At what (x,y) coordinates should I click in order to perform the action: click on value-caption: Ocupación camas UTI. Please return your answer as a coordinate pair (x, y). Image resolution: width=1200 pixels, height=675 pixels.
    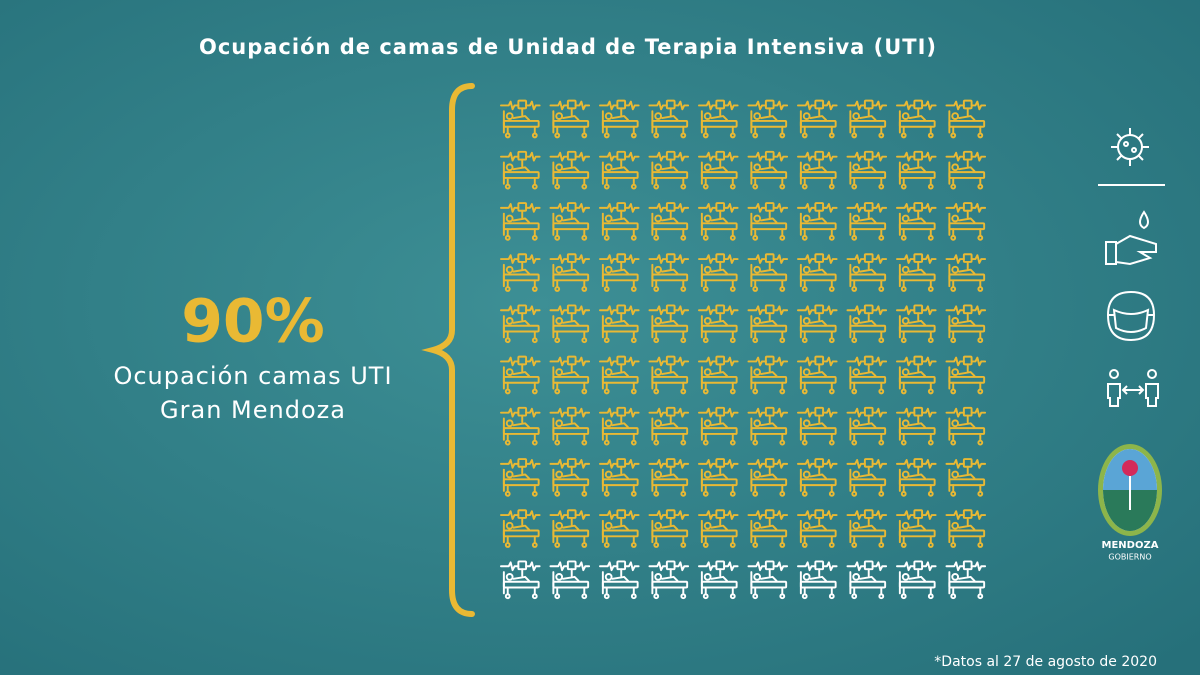
    Looking at the image, I should click on (252, 376).